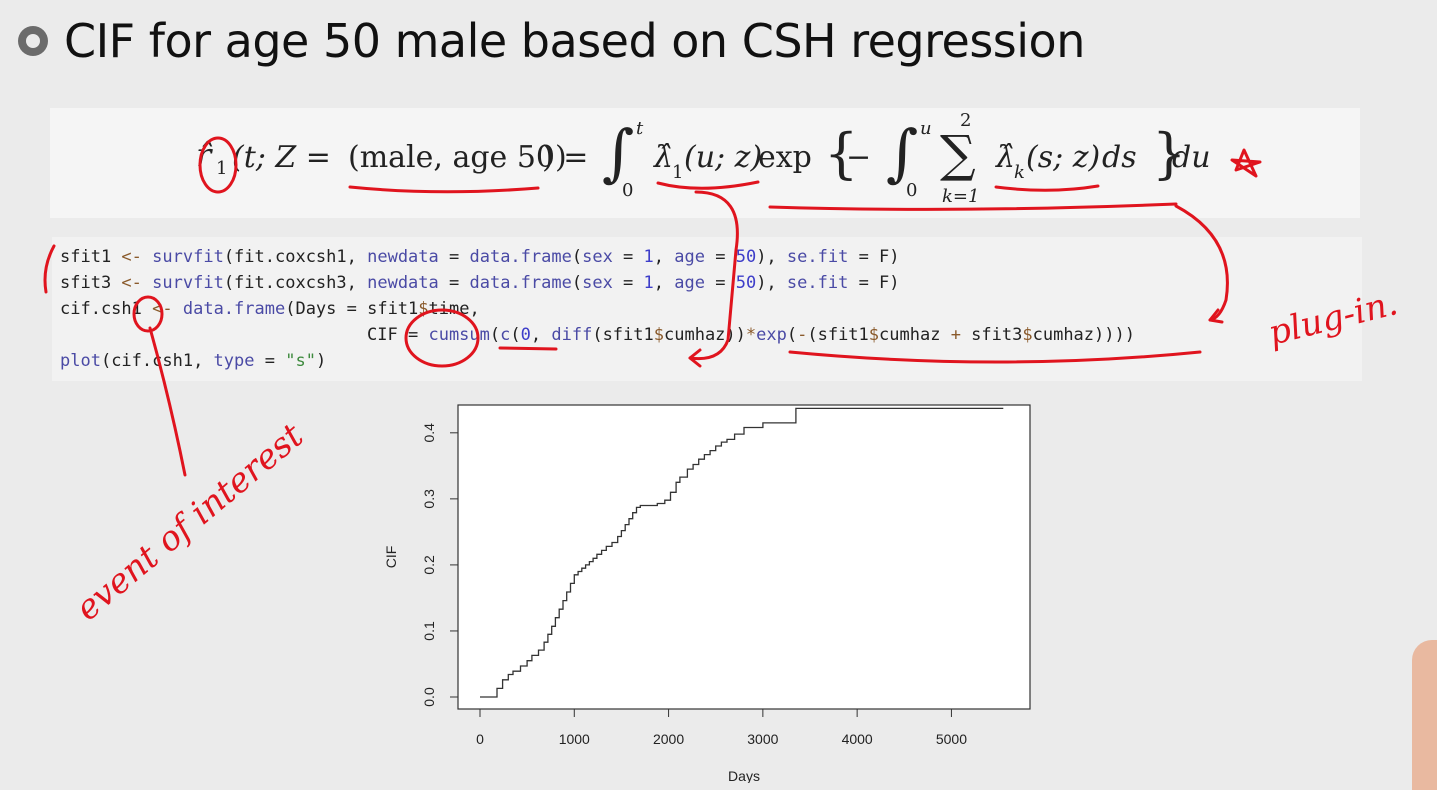 Image resolution: width=1437 pixels, height=790 pixels. What do you see at coordinates (91, 257) in the screenshot?
I see `code-token: sfit1` at bounding box center [91, 257].